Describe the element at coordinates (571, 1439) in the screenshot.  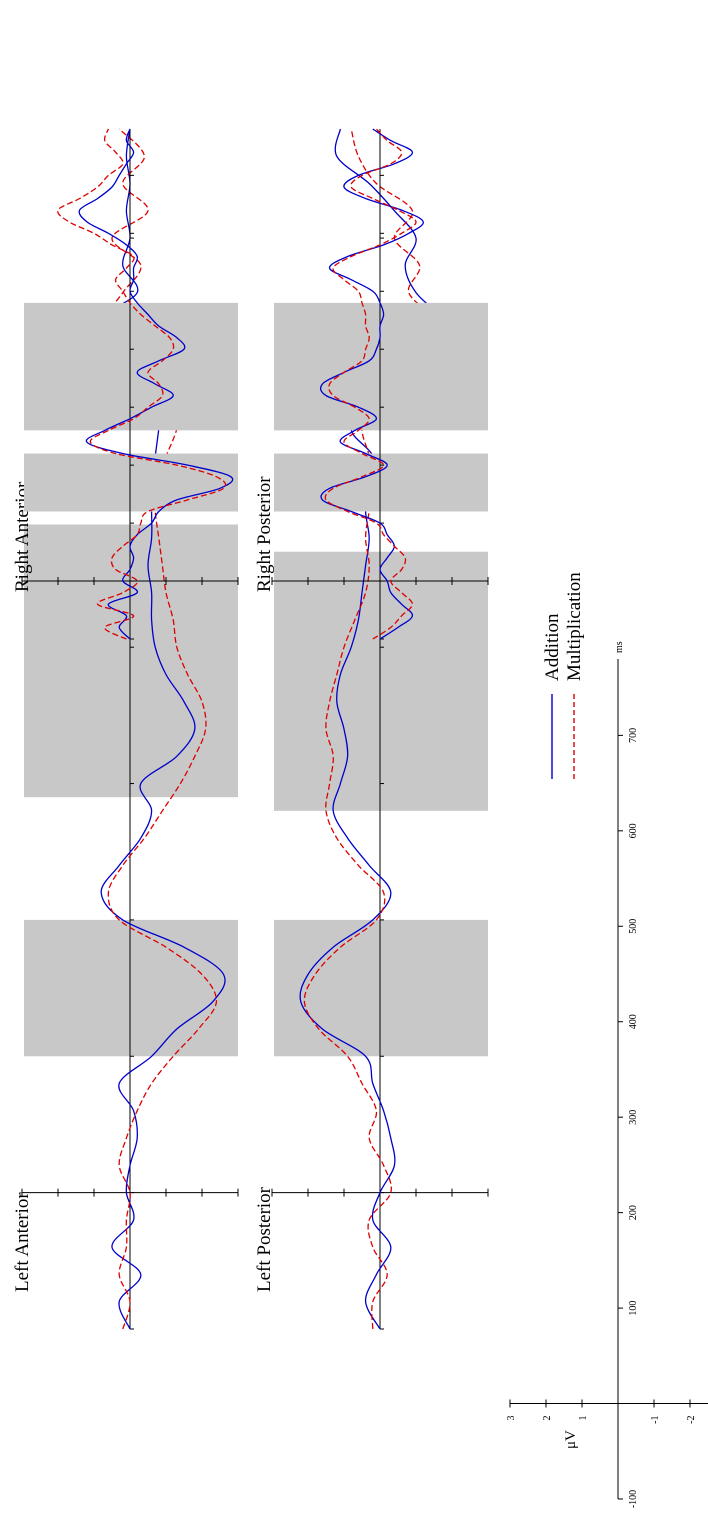
I see `scale-amplitude-unit: μV` at that location.